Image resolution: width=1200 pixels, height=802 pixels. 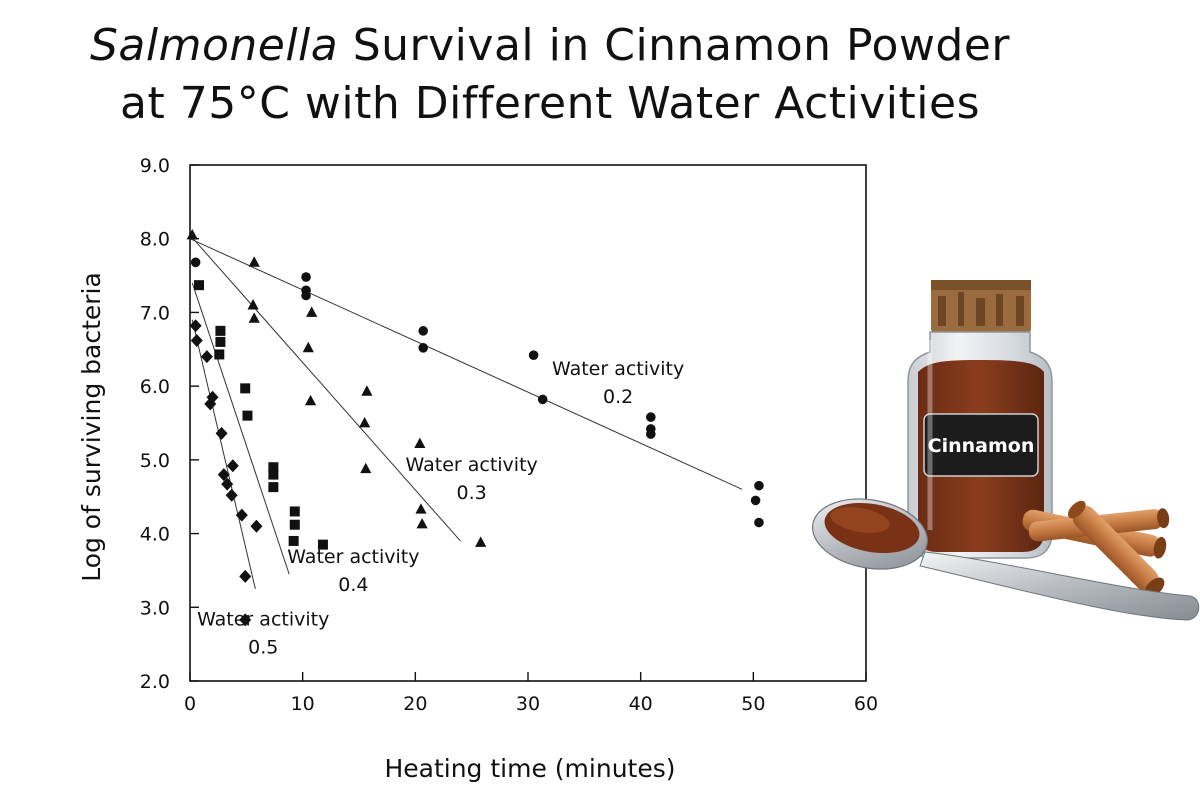 I want to click on cinnamon-illustration: Cinnamon, so click(x=1005, y=450).